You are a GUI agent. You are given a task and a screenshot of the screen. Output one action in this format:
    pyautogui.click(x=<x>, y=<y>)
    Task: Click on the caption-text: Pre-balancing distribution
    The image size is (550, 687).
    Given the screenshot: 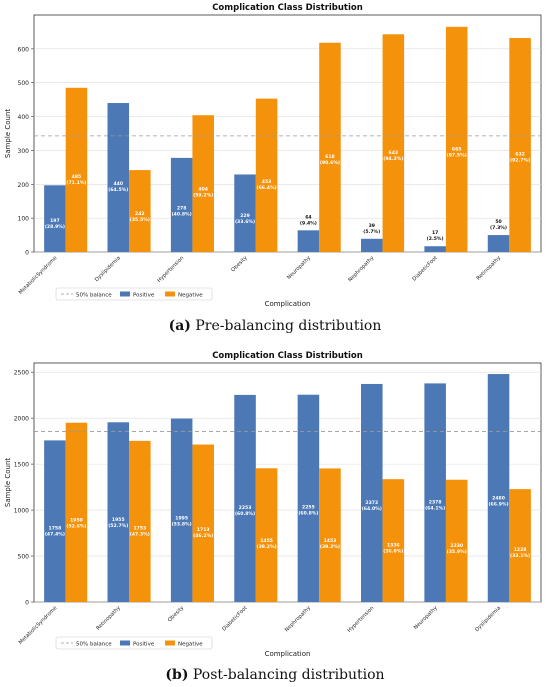 What is the action you would take?
    pyautogui.click(x=288, y=326)
    